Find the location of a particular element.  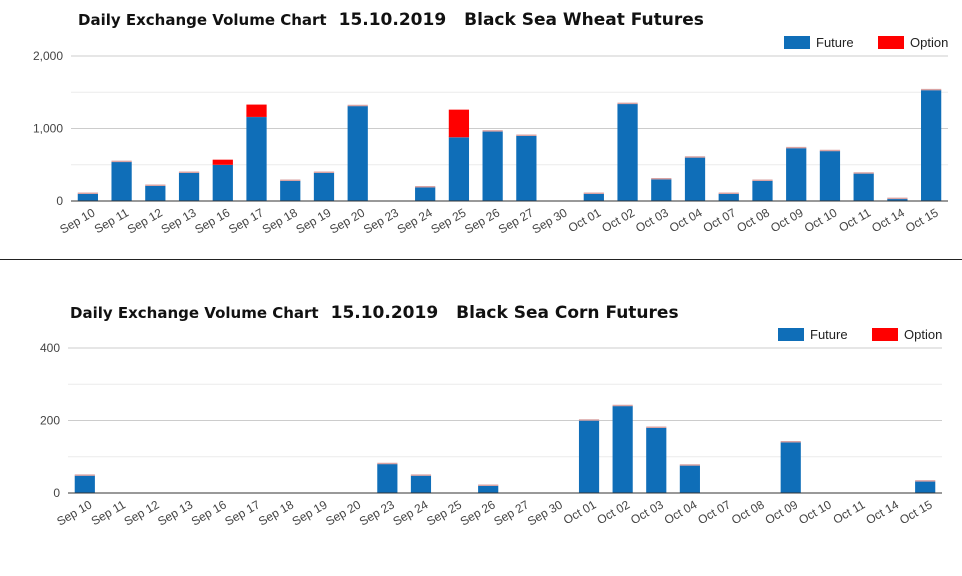

corn-legend-label-option: Option is located at coordinates (923, 334).